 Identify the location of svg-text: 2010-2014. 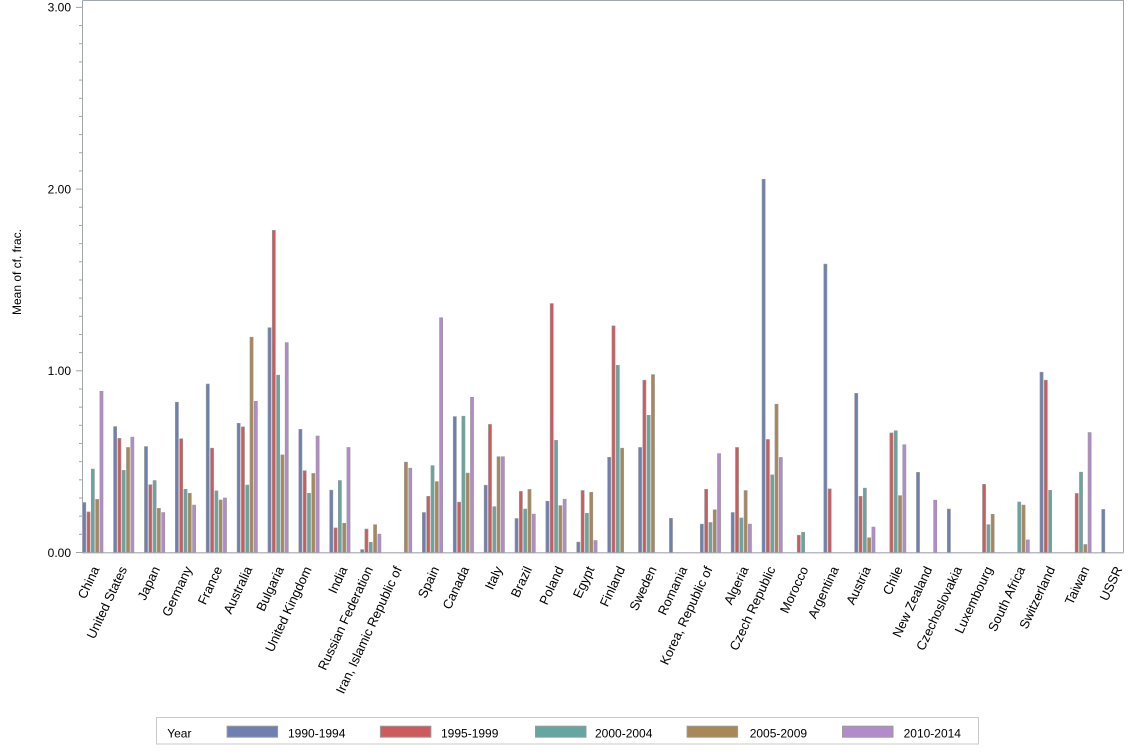
(933, 733).